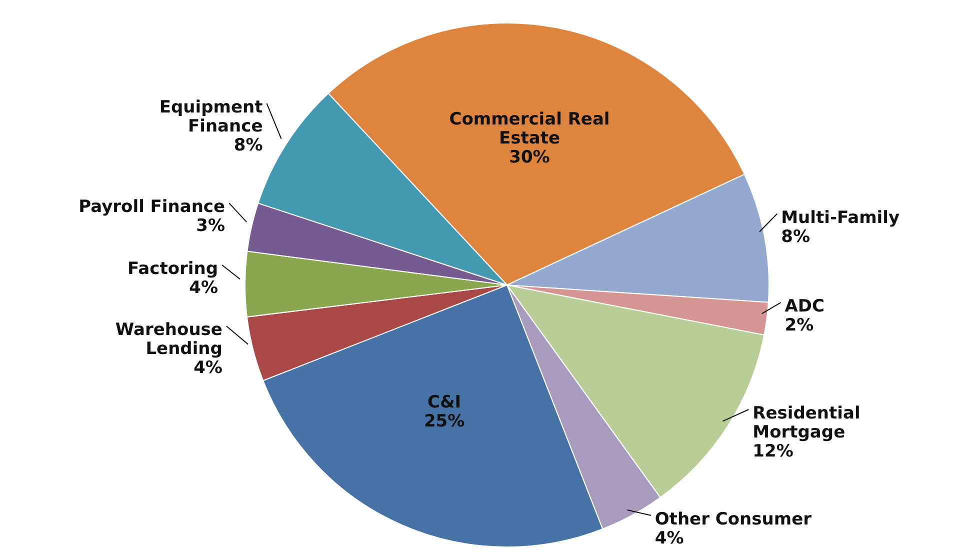  I want to click on slice-label: Warehouse Lending, so click(168, 340).